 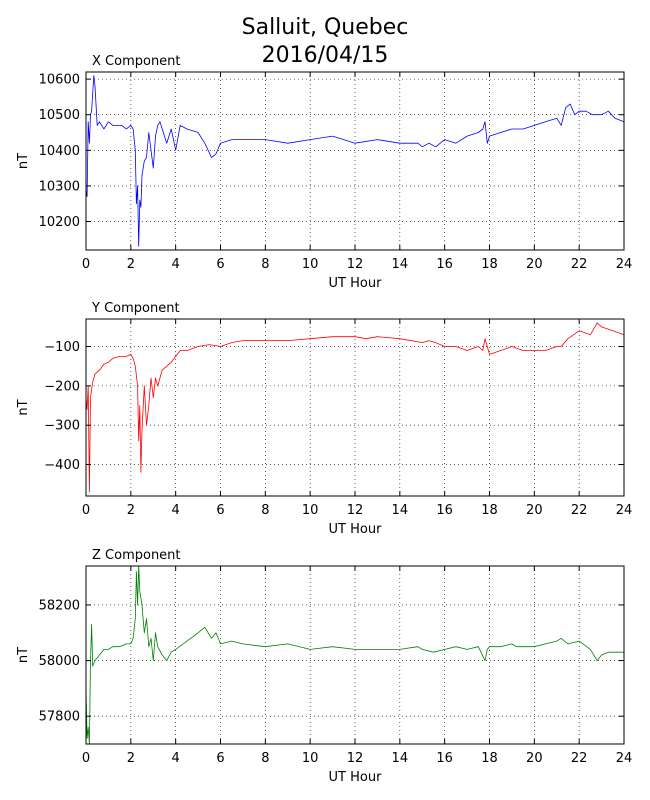 What do you see at coordinates (579, 510) in the screenshot?
I see `chart1-x-tick-label: 22` at bounding box center [579, 510].